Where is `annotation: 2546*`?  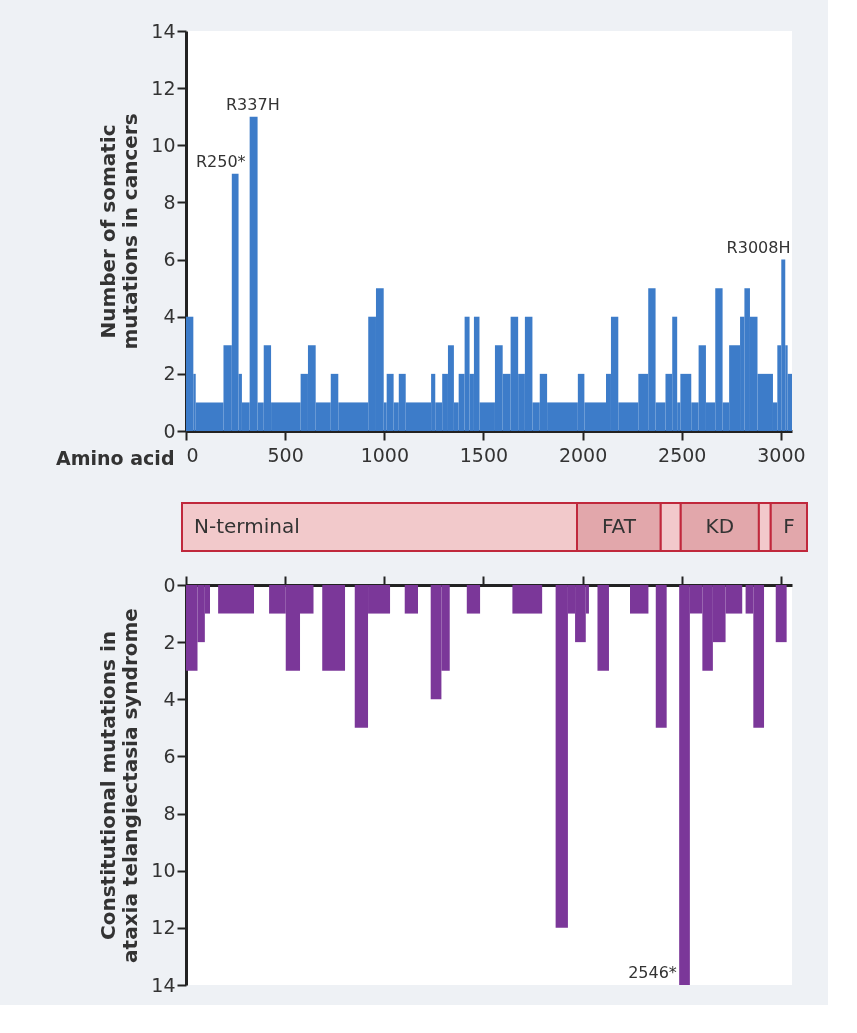 annotation: 2546* is located at coordinates (652, 972).